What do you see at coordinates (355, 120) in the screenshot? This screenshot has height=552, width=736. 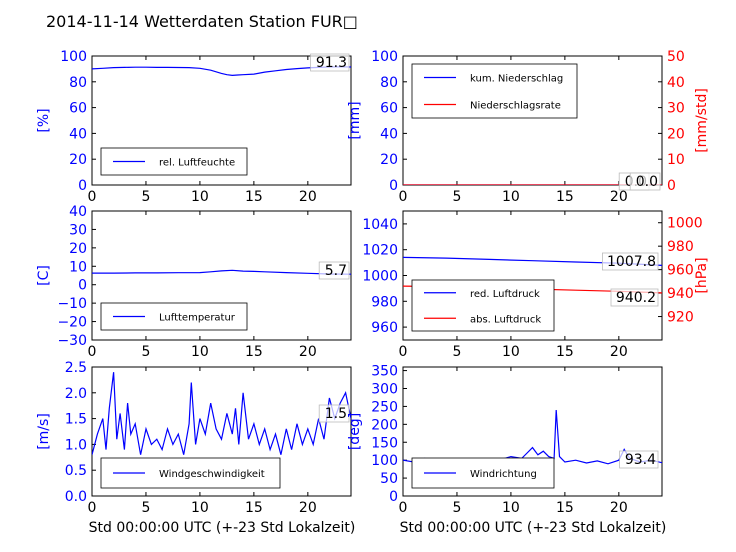 I see `y-axis-label: [mm]` at bounding box center [355, 120].